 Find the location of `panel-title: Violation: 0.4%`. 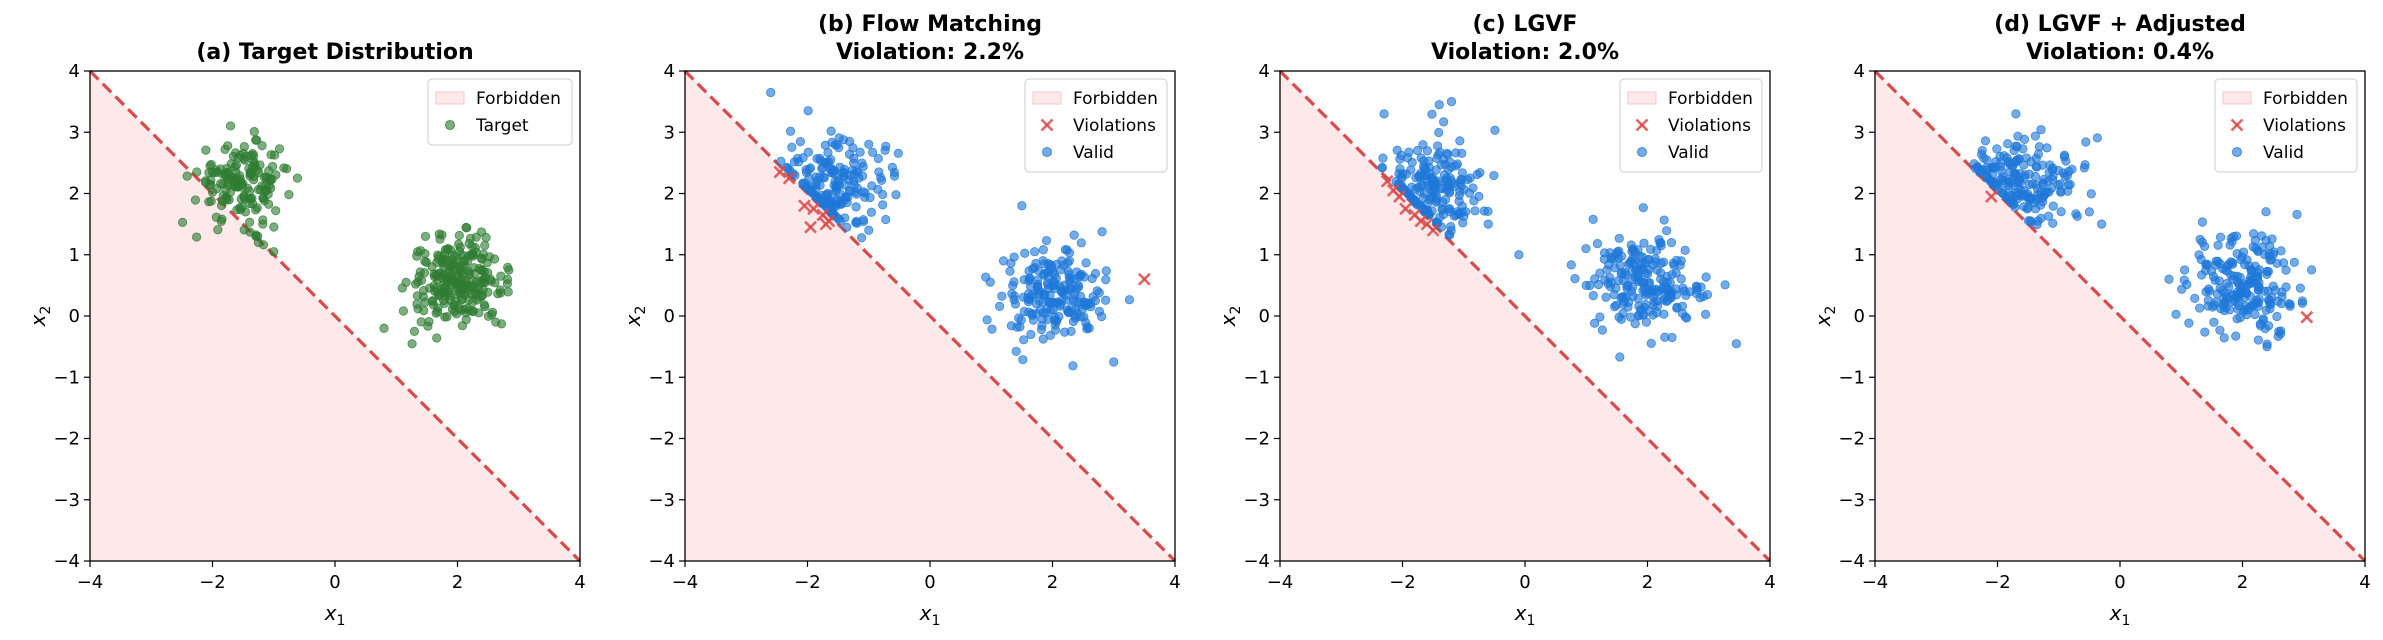

panel-title: Violation: 0.4% is located at coordinates (2120, 52).